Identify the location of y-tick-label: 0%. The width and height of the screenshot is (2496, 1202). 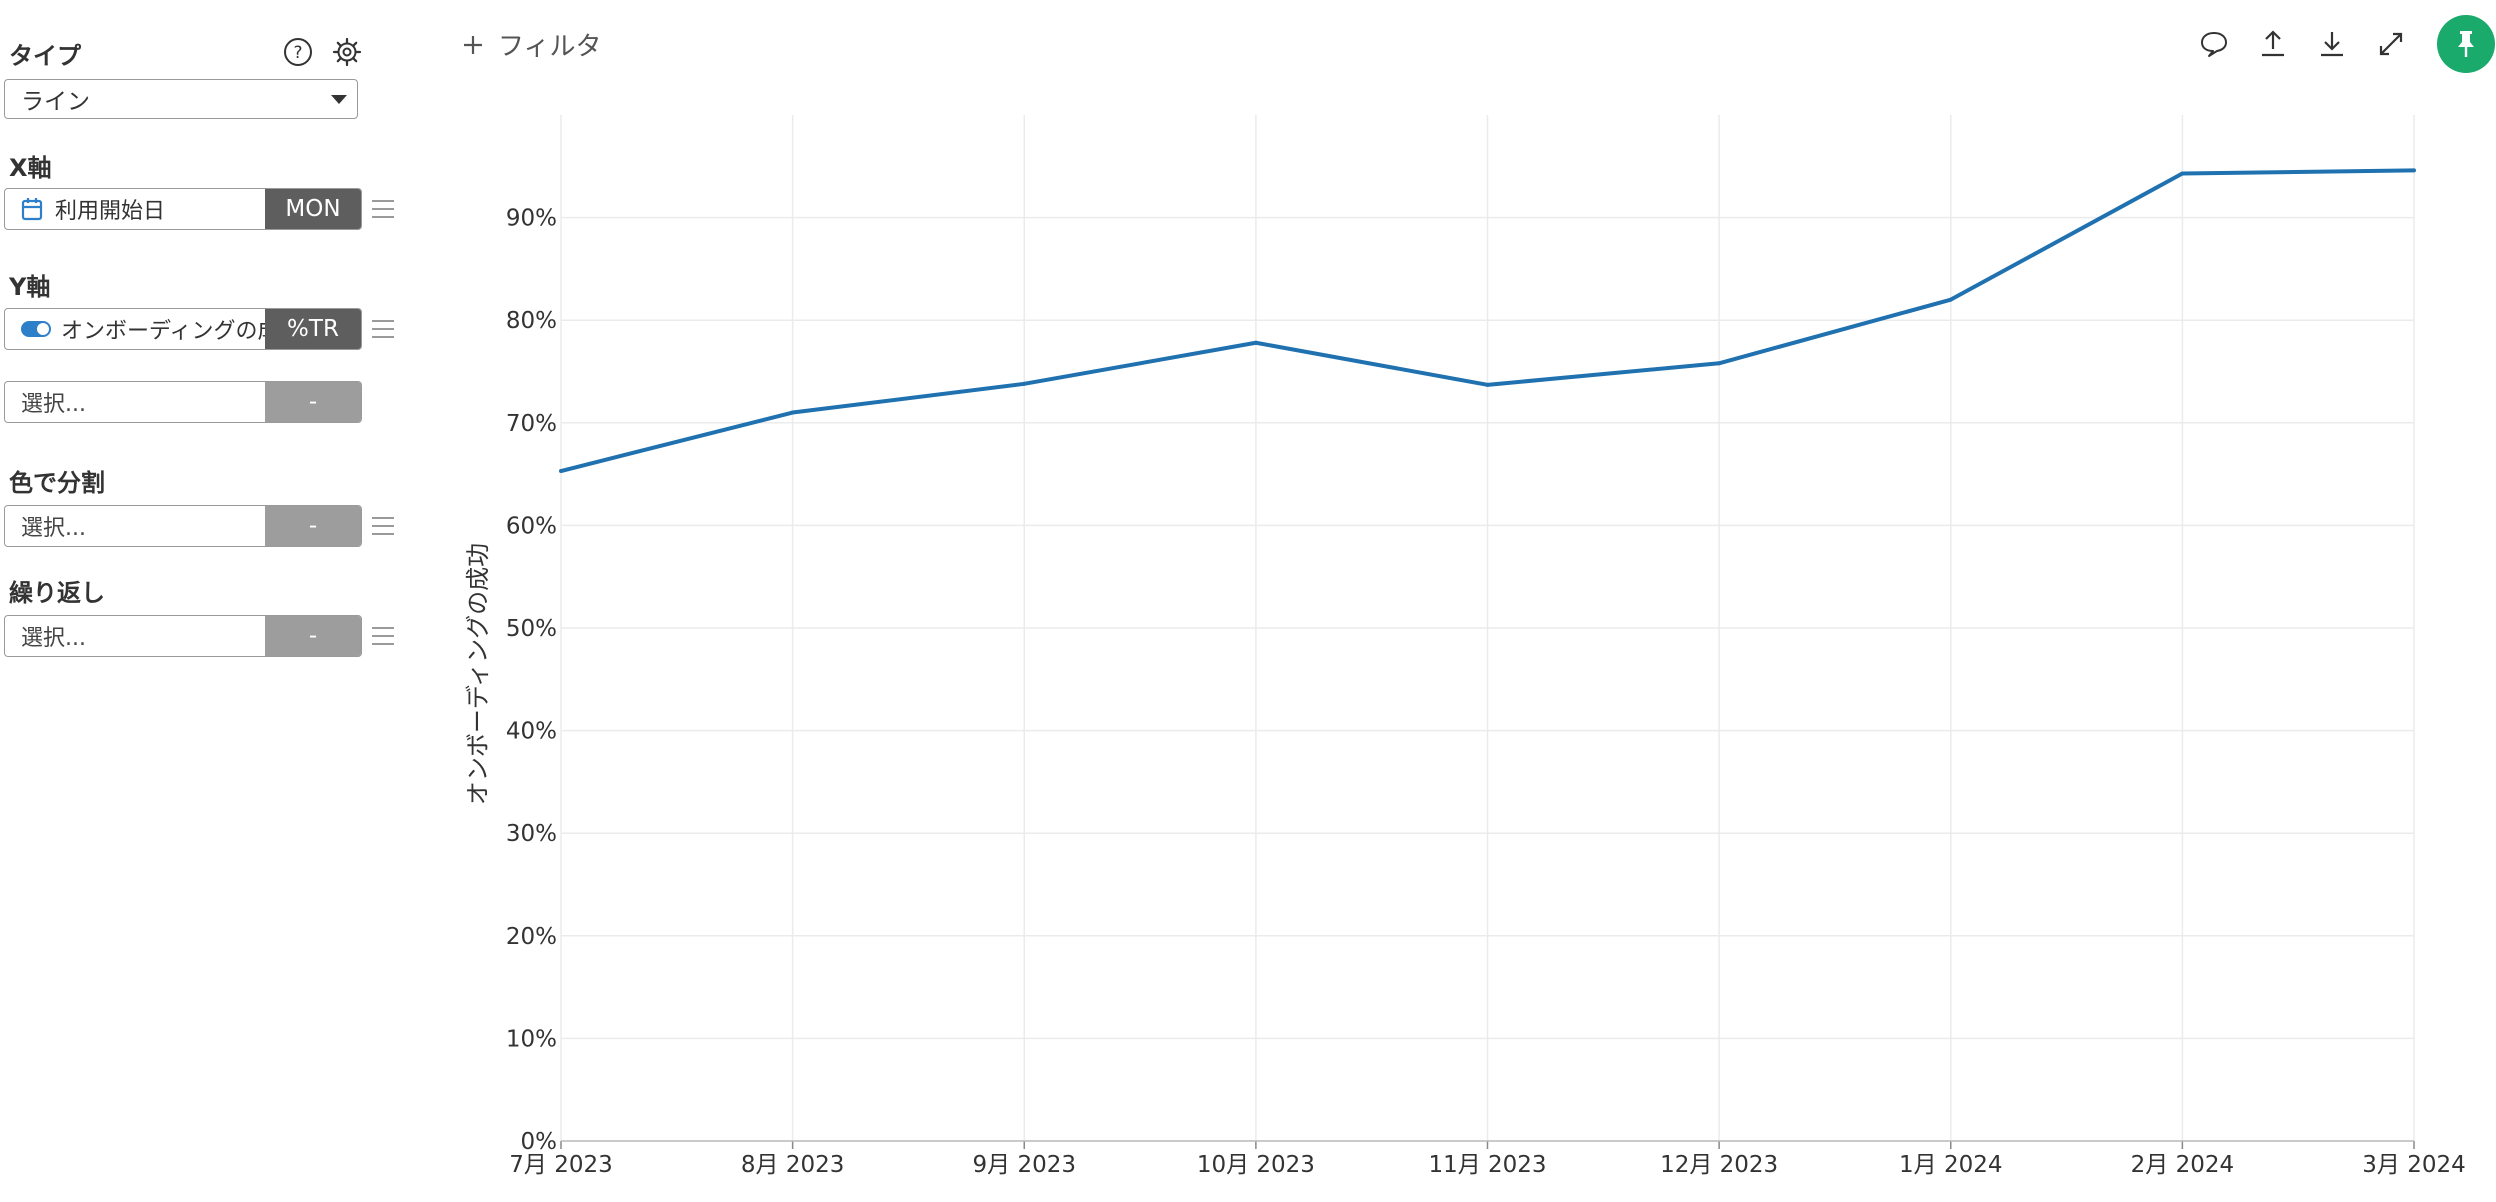
(539, 1142).